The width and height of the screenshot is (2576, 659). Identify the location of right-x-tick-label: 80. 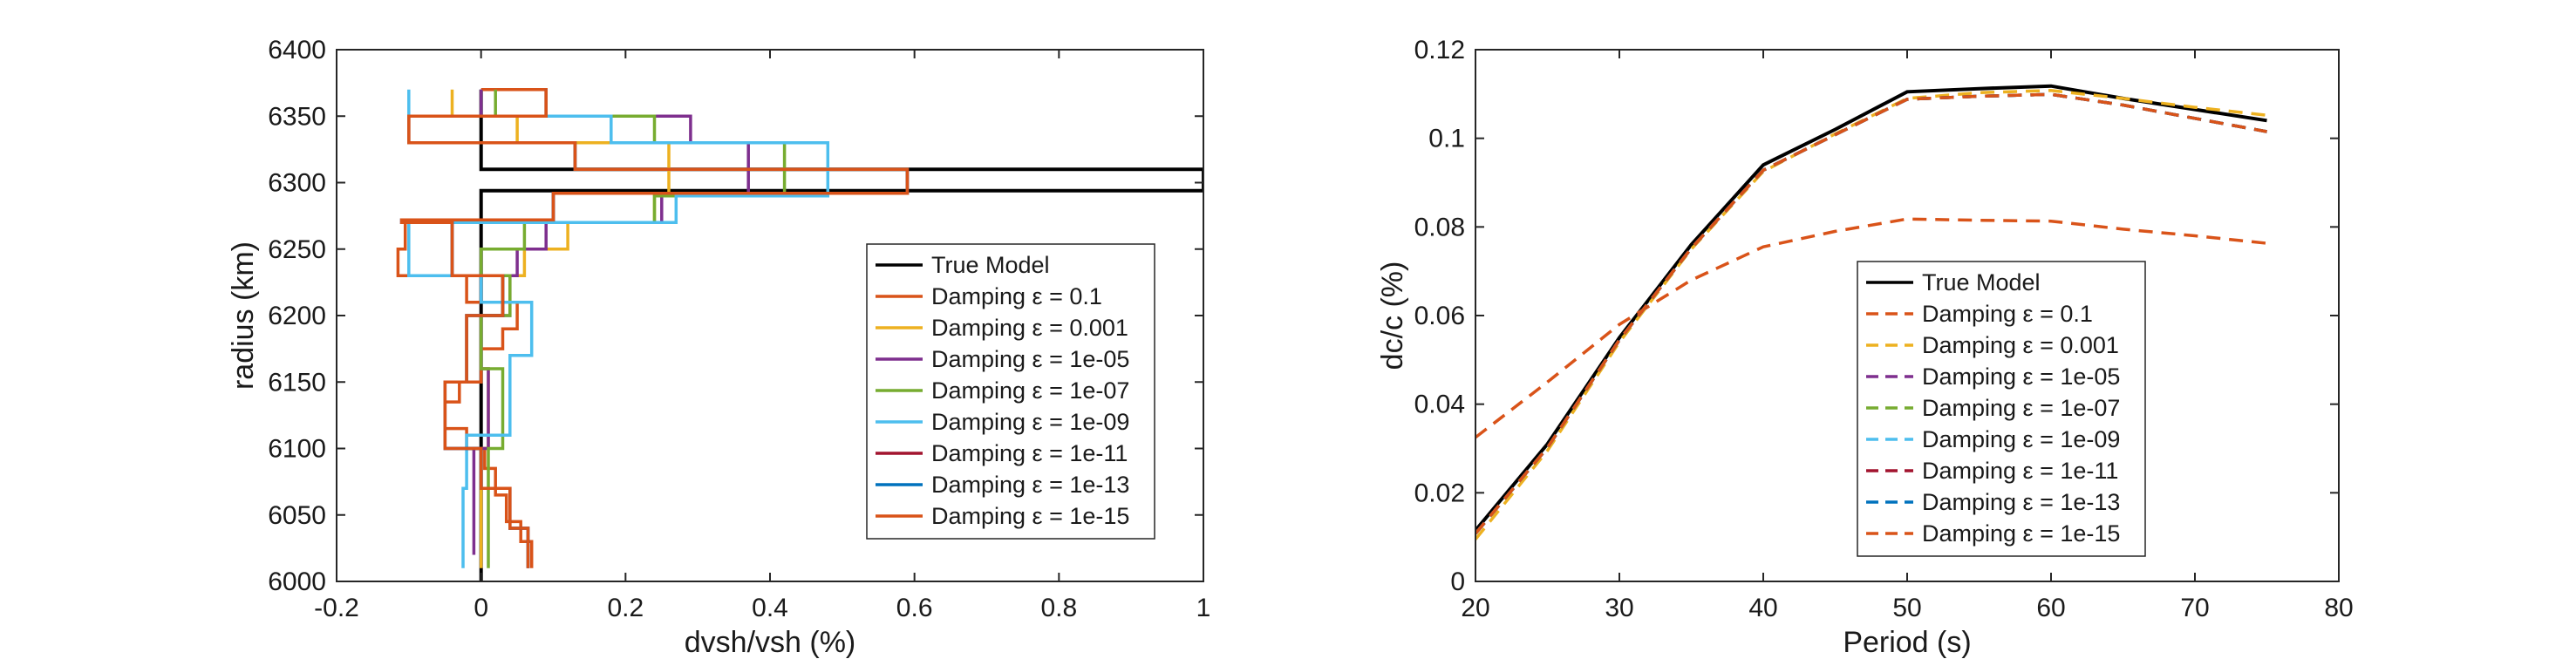
(2339, 608).